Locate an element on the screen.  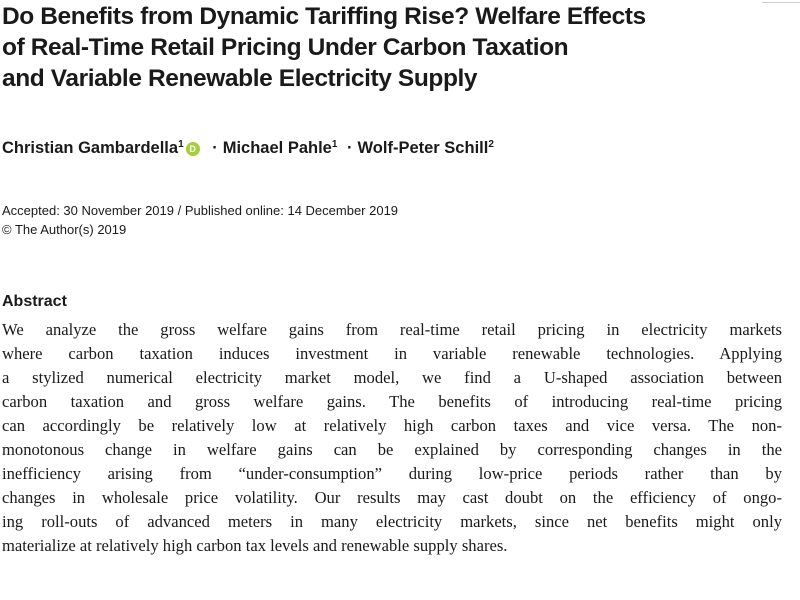
abstract-heading: Abstract is located at coordinates (34, 301).